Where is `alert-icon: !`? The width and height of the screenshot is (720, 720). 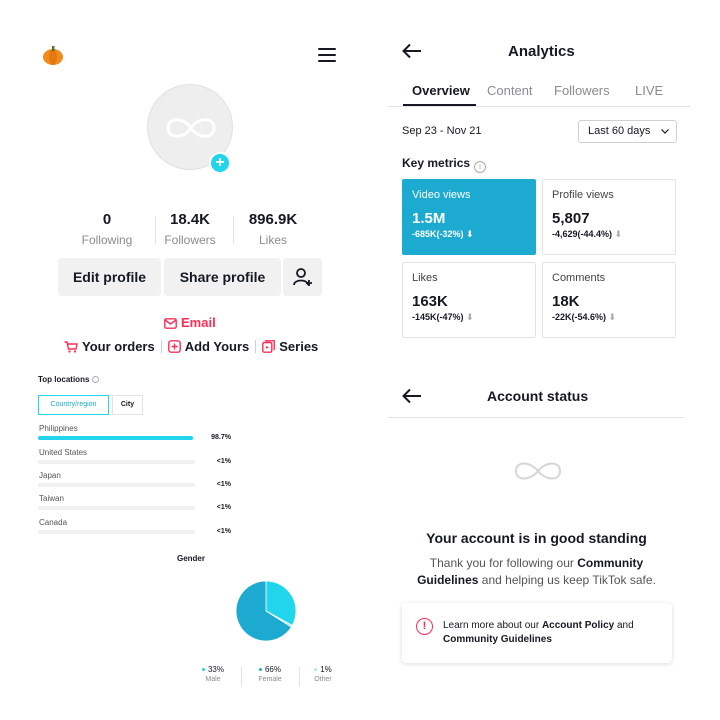
alert-icon: ! is located at coordinates (424, 626).